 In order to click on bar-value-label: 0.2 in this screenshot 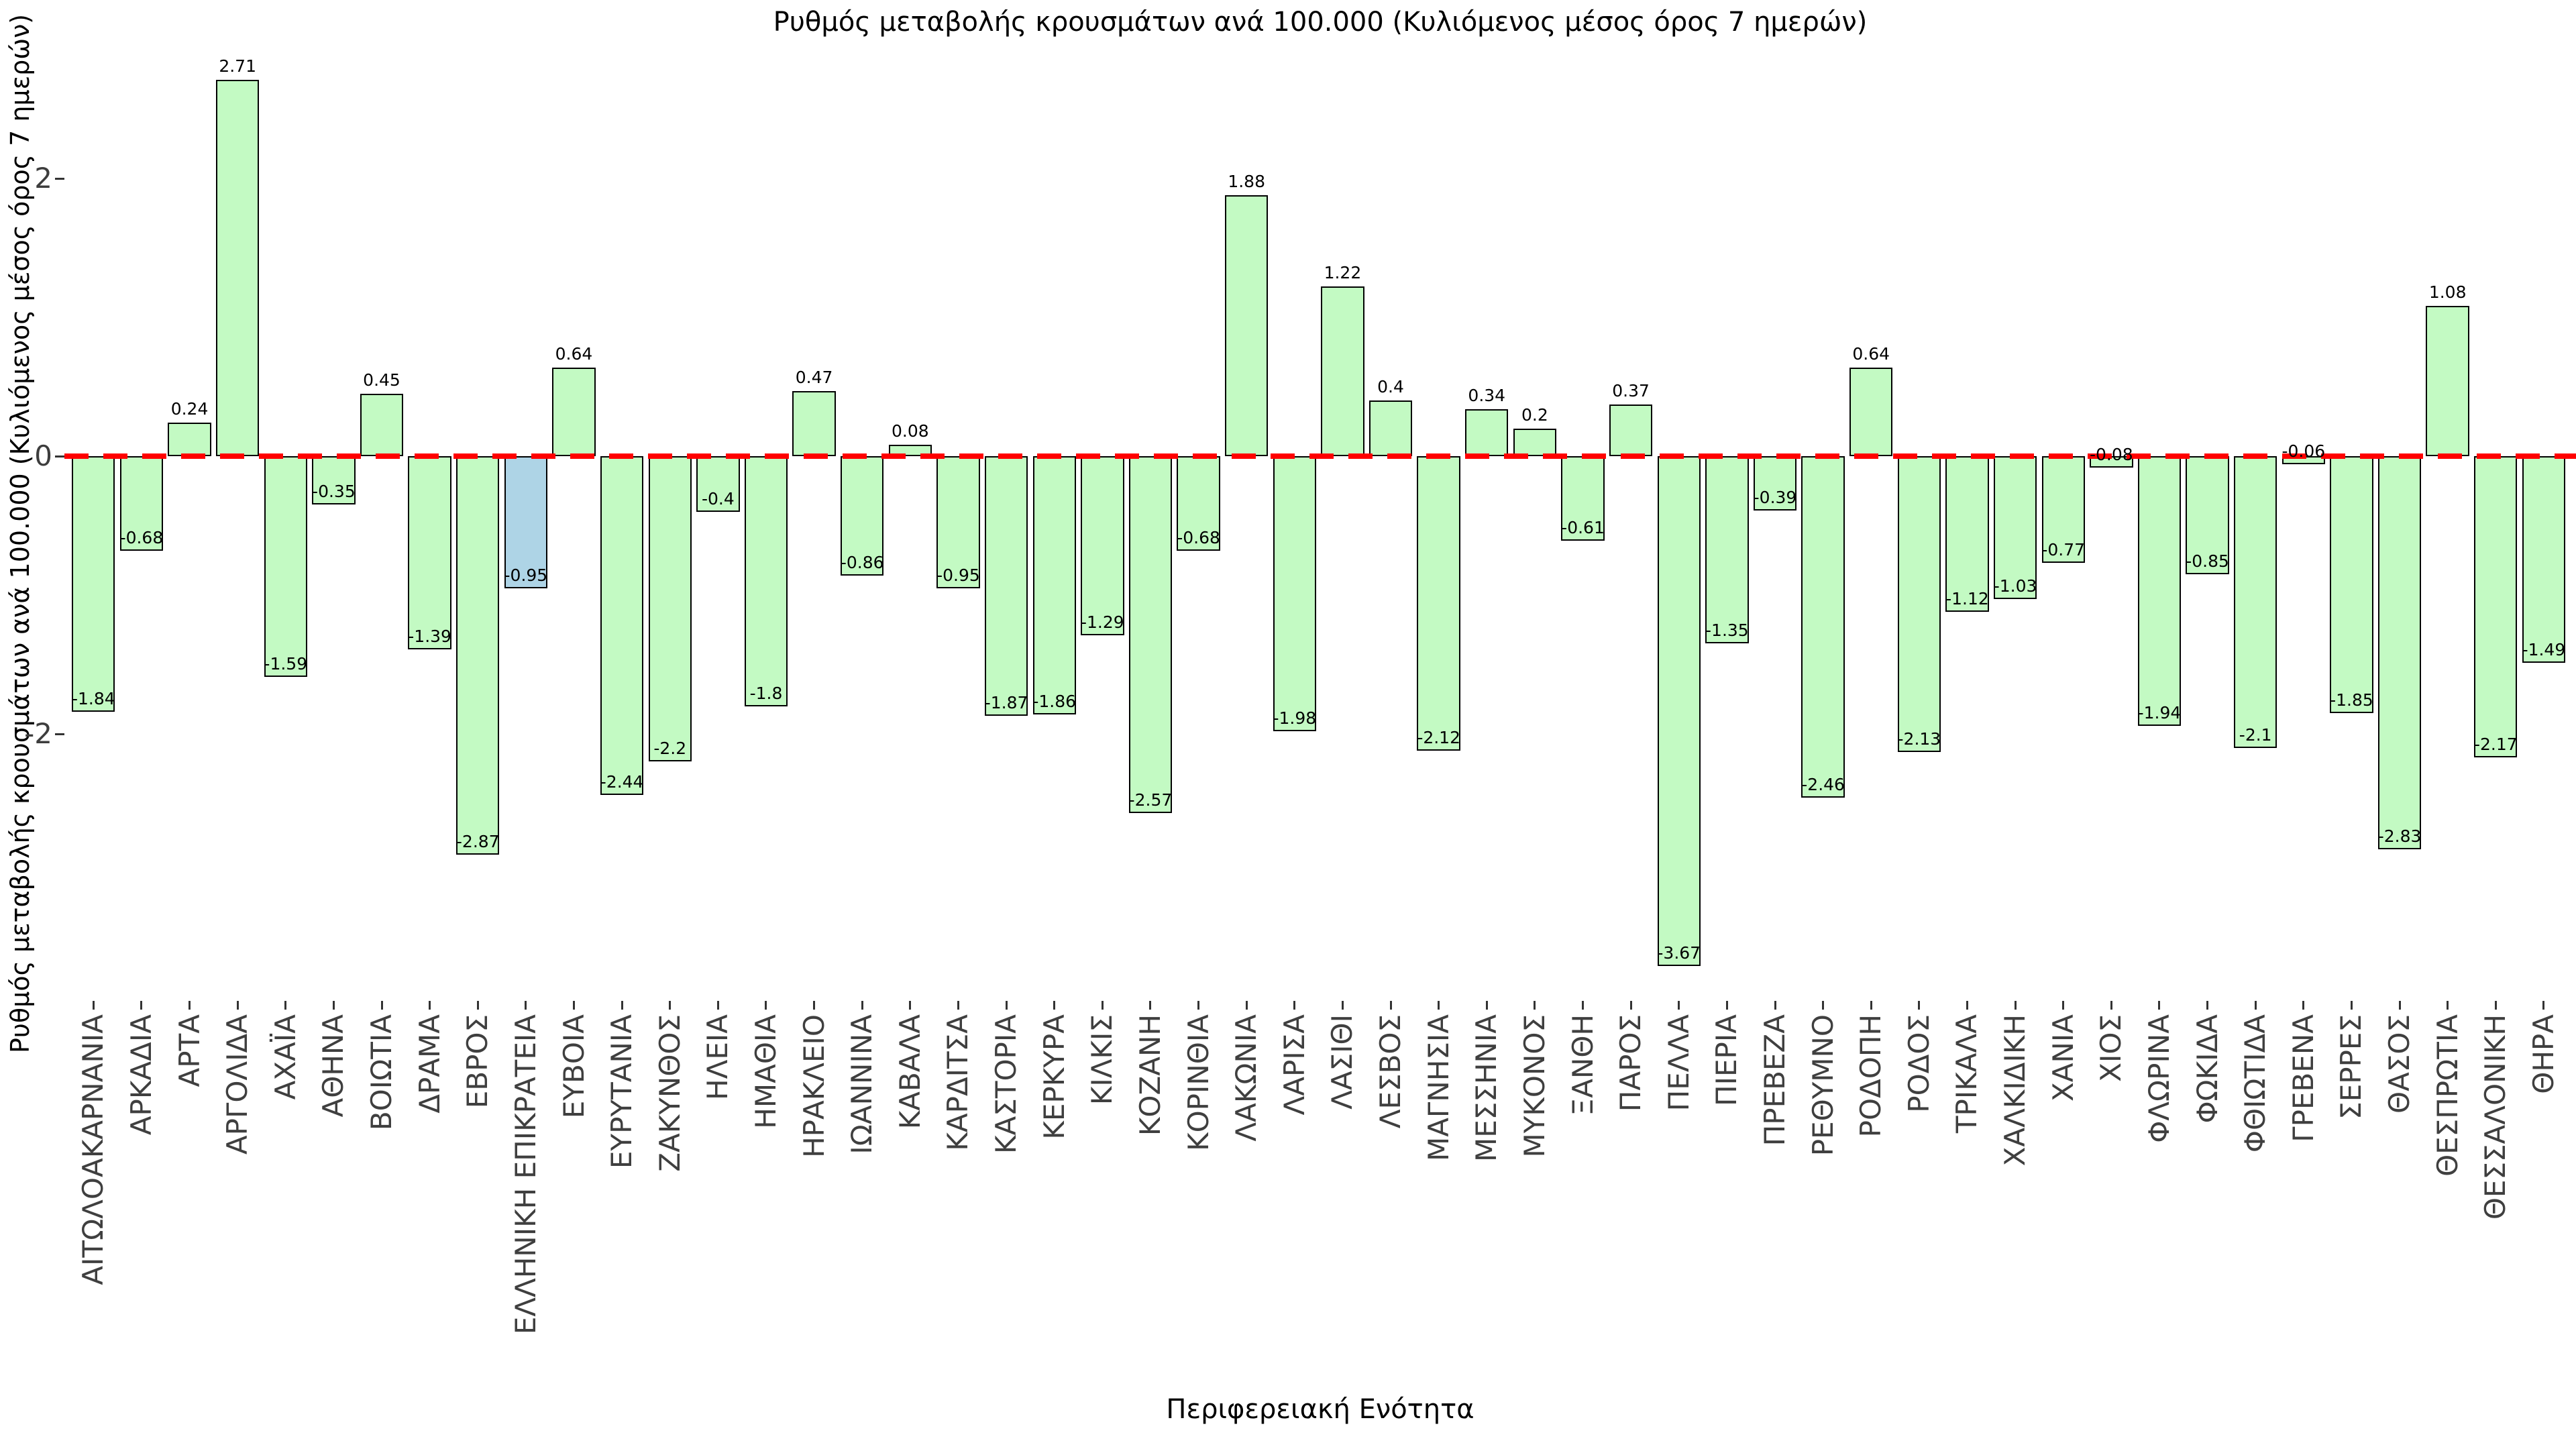, I will do `click(1534, 415)`.